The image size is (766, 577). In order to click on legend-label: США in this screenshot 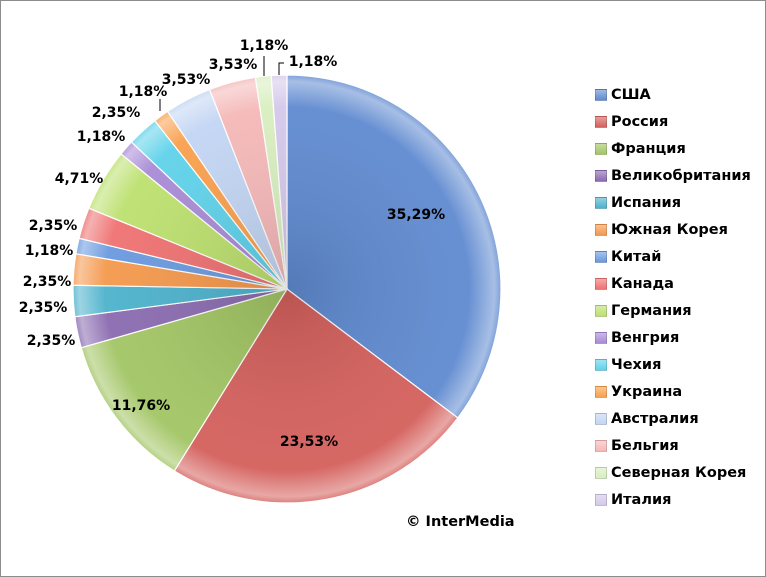, I will do `click(631, 94)`.